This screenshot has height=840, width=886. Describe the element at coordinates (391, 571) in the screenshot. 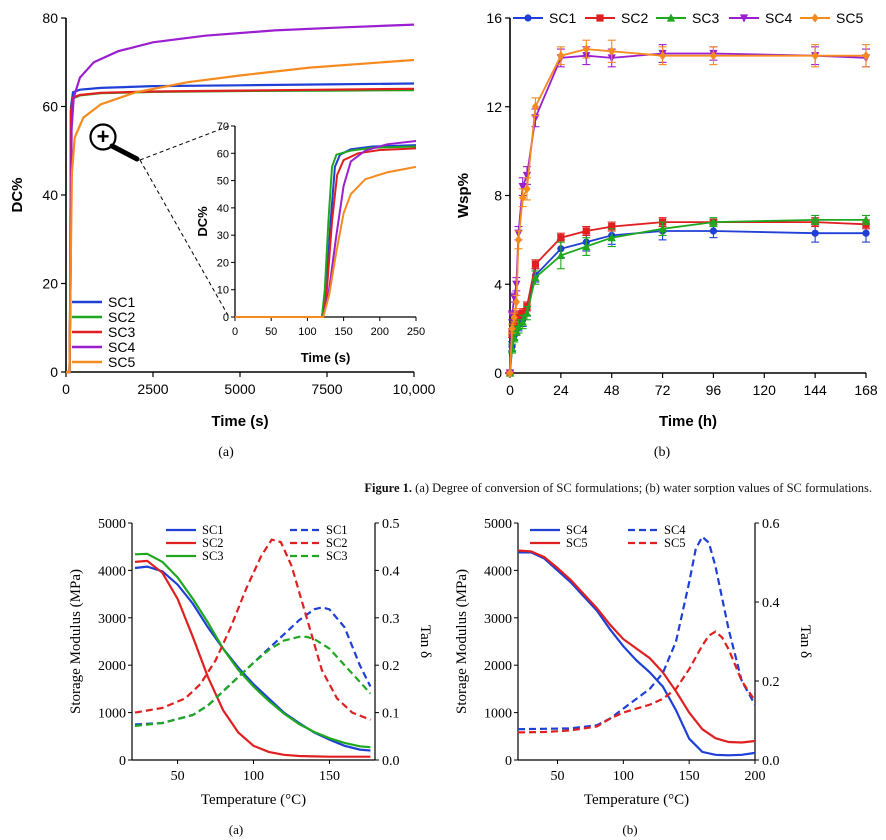

I see `dma-a-y2-tick-label: 0.4` at that location.